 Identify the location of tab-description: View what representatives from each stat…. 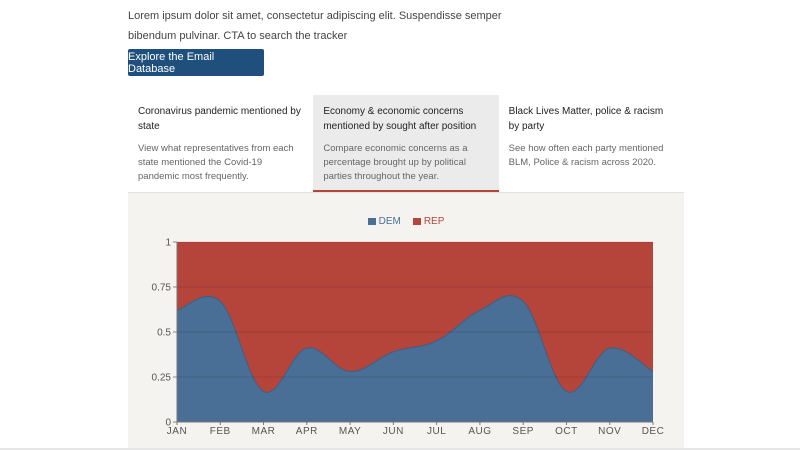
(216, 162).